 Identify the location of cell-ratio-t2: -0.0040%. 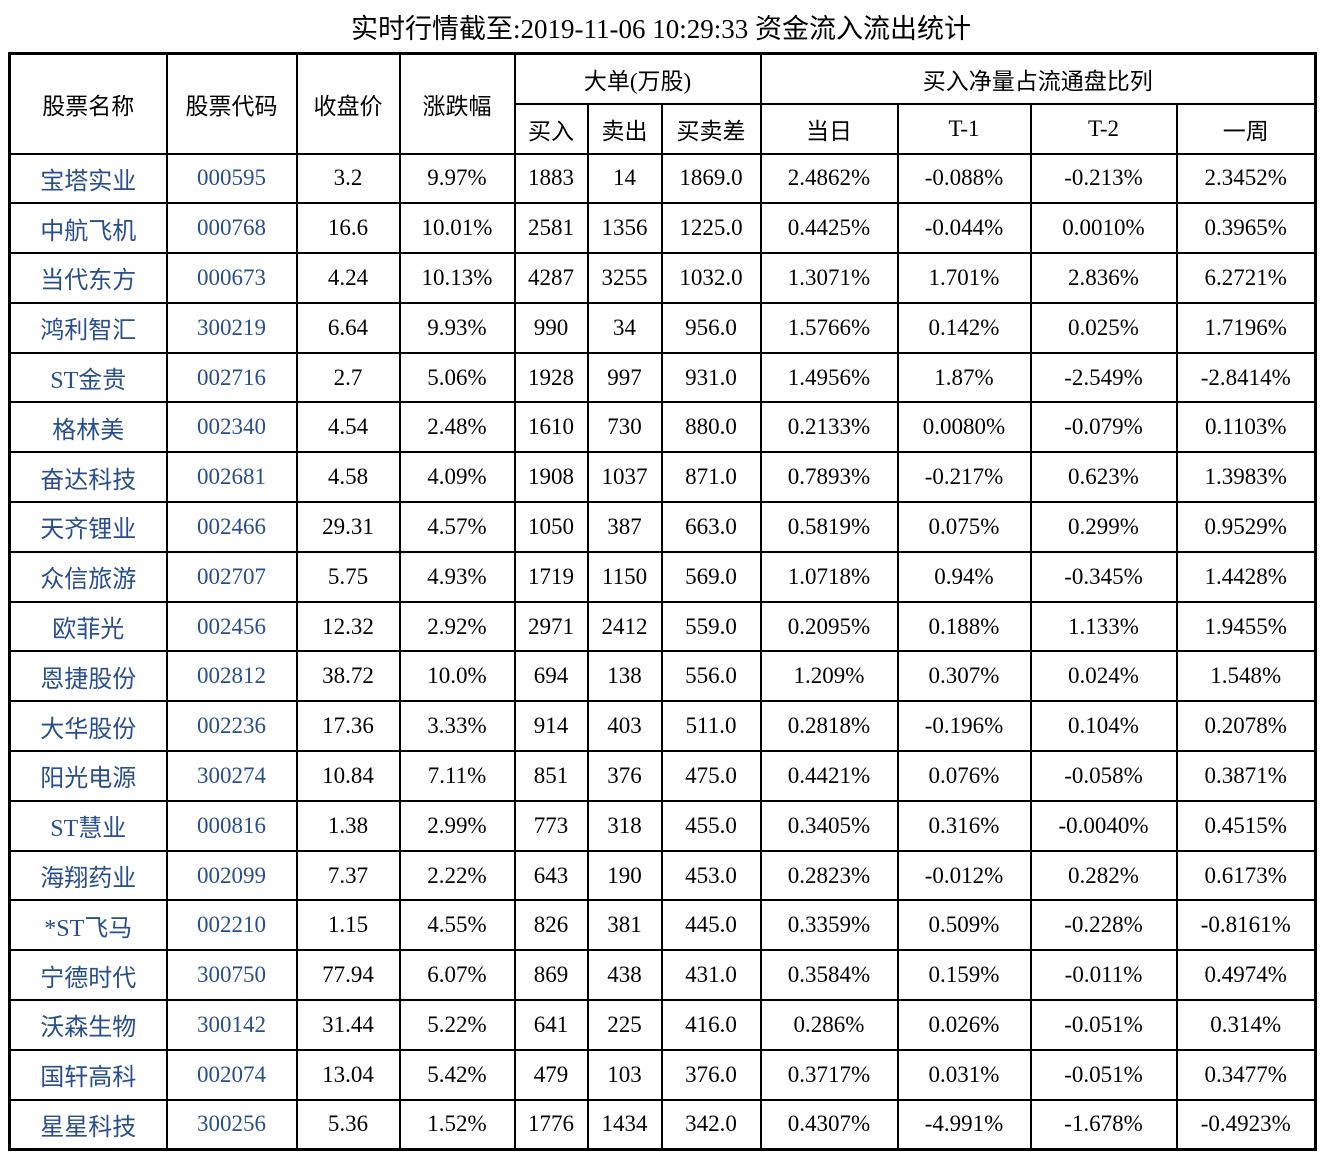
(1103, 825).